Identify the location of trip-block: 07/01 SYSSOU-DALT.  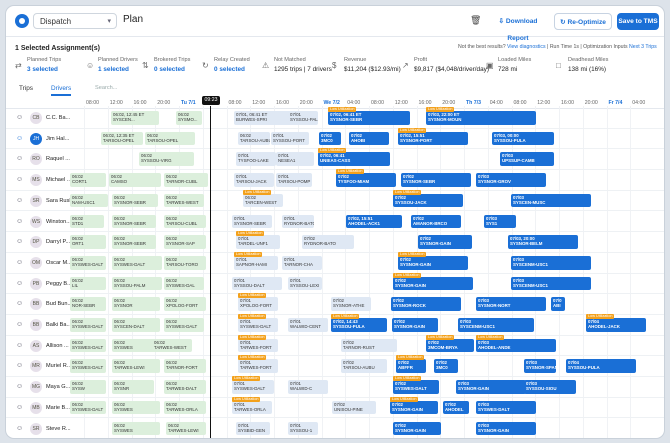
(257, 283).